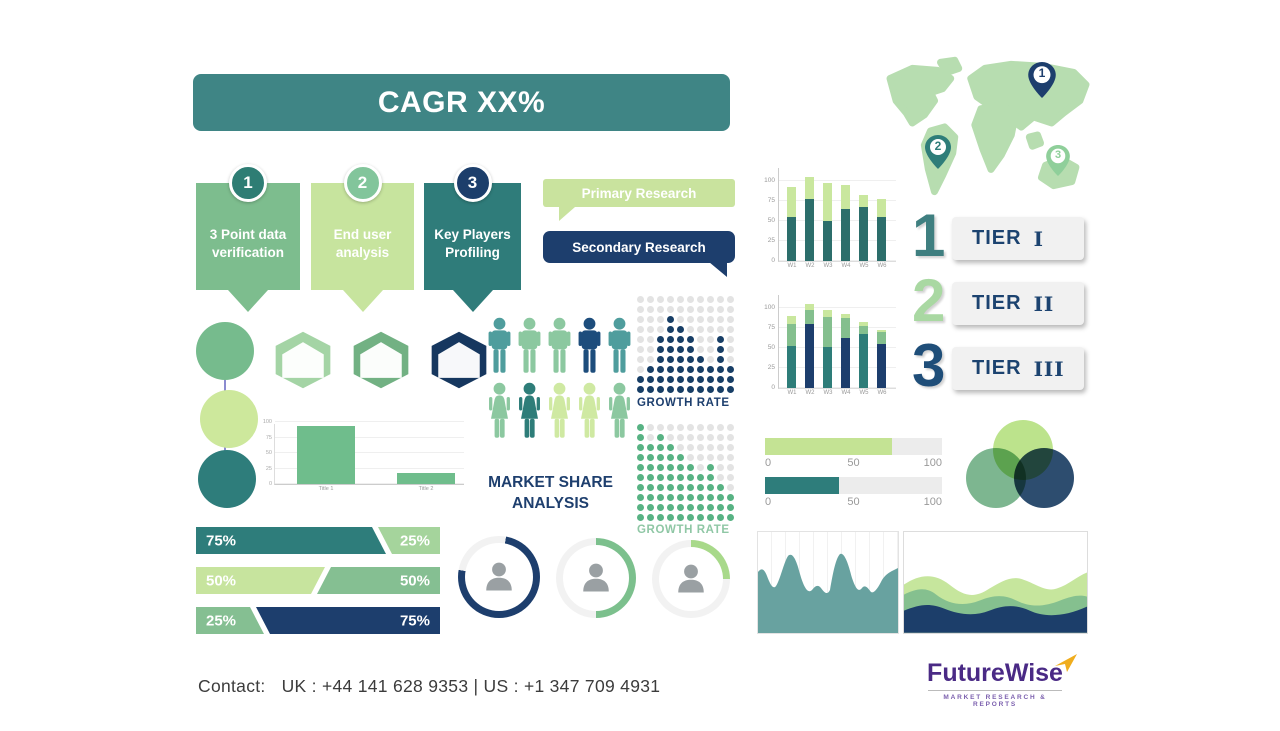  Describe the element at coordinates (426, 482) in the screenshot. I see `bar: Title 2` at that location.